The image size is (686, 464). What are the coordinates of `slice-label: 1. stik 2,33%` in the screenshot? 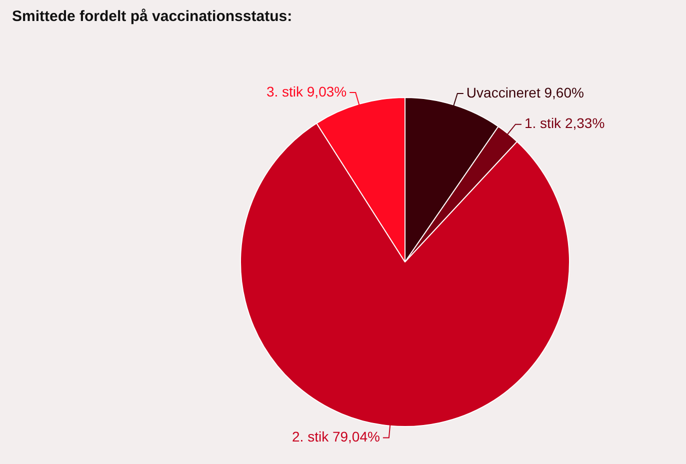 It's located at (564, 123).